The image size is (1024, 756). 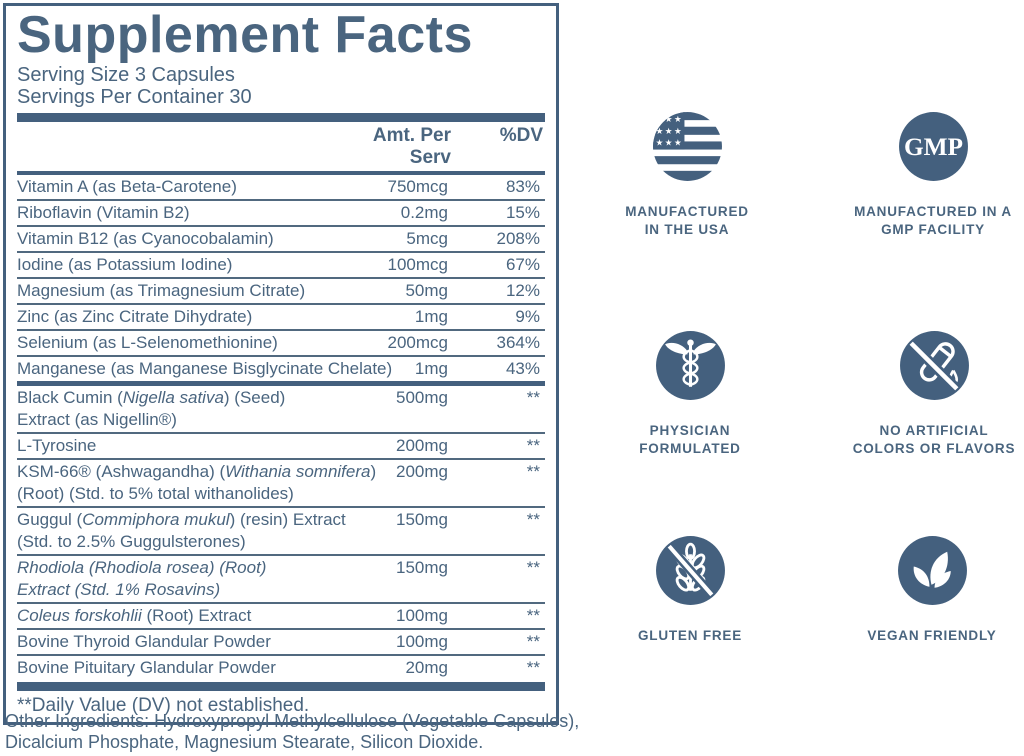 I want to click on badge-label-line: COLORS OR FLAVORS, so click(x=934, y=448).